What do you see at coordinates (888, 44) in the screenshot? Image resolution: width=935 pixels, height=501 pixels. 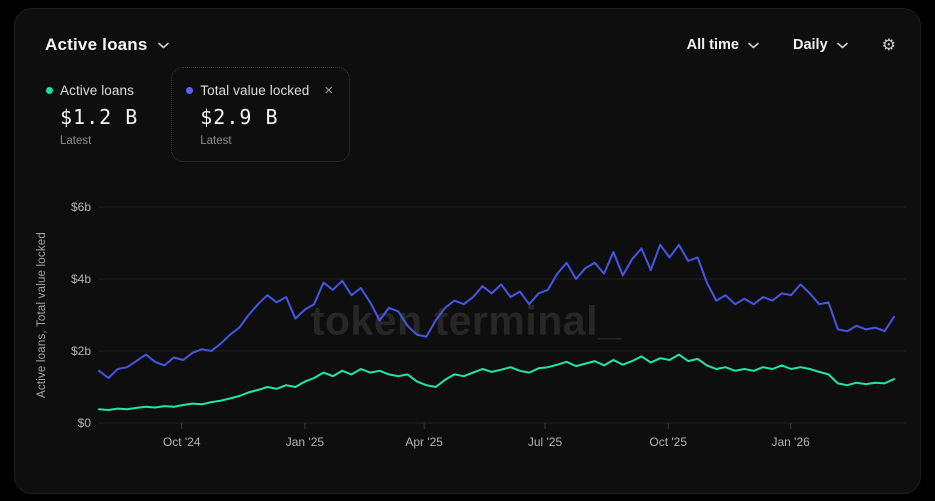 I see `settings-gear-icon: ⚙` at bounding box center [888, 44].